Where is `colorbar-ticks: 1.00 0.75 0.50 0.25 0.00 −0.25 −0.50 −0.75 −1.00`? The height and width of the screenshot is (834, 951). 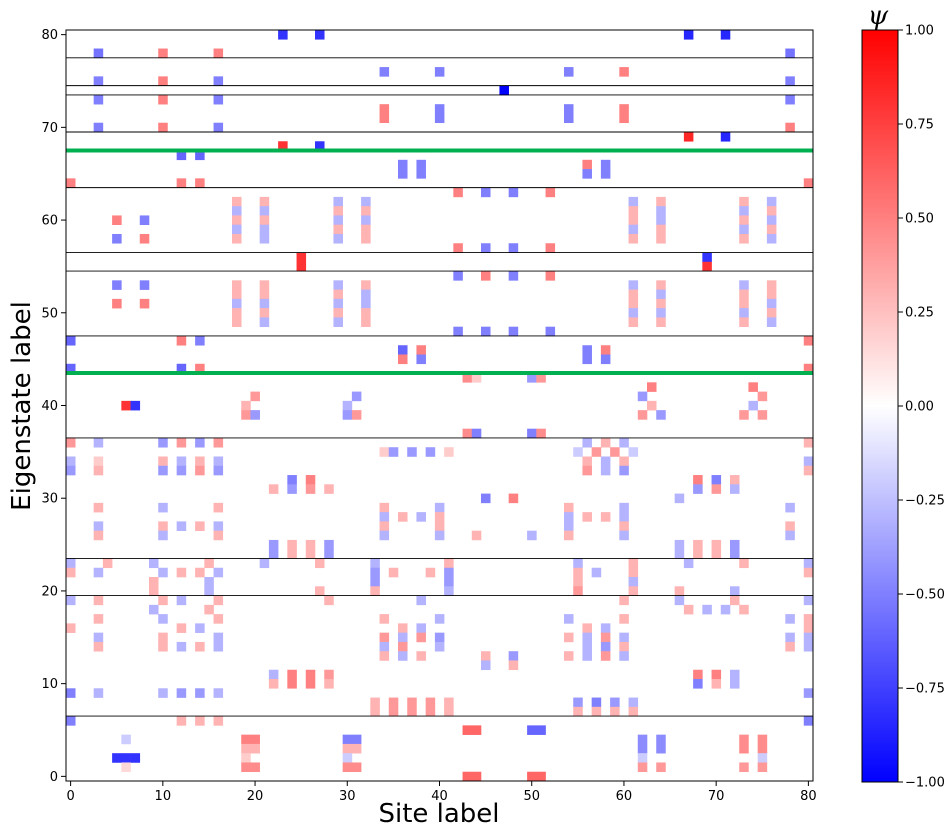 colorbar-ticks: 1.00 0.75 0.50 0.25 0.00 −0.25 −0.50 −0.75 −1.00 is located at coordinates (921, 407).